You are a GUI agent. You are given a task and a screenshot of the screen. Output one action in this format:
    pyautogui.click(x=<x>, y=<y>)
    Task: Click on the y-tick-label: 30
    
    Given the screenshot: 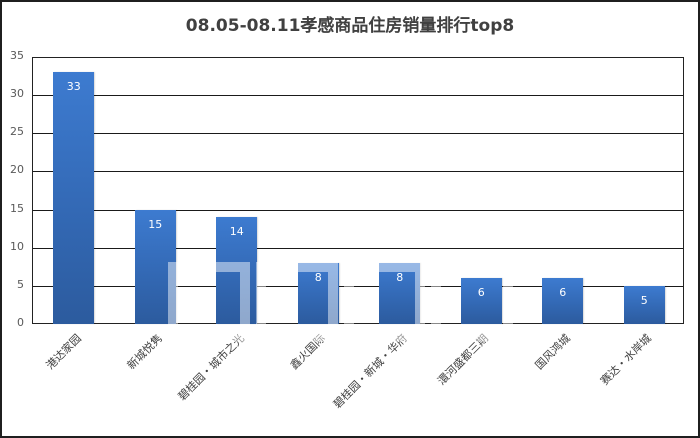 What is the action you would take?
    pyautogui.click(x=17, y=94)
    